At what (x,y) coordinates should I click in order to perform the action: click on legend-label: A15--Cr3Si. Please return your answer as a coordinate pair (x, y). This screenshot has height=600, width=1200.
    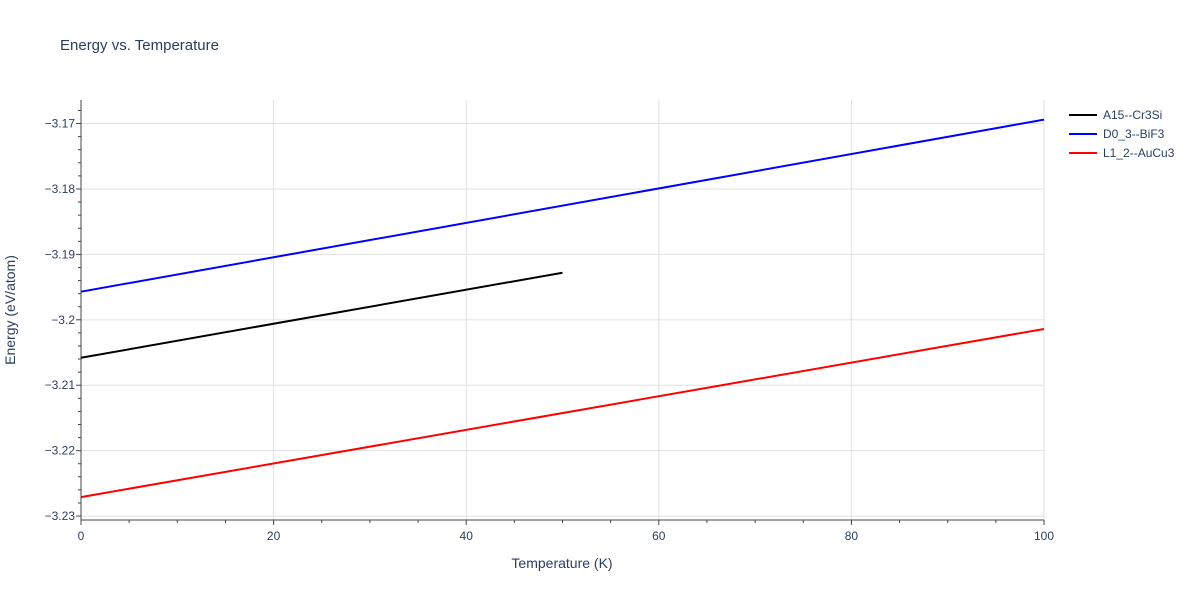
    Looking at the image, I should click on (1132, 115).